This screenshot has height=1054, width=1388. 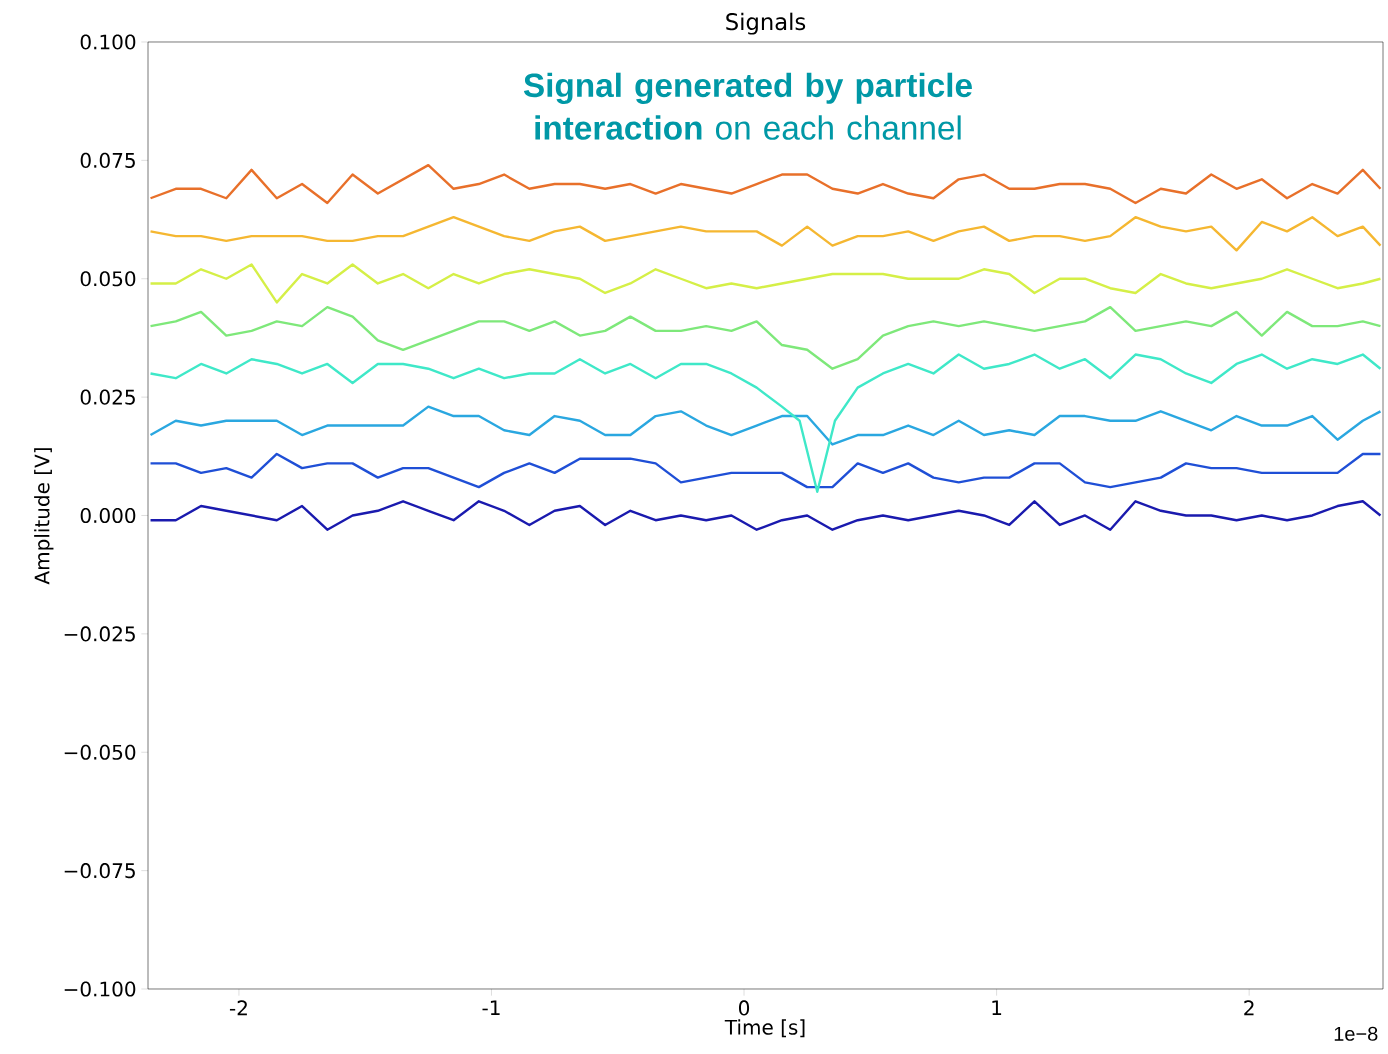 What do you see at coordinates (491, 1007) in the screenshot?
I see `x-tick-label: -1` at bounding box center [491, 1007].